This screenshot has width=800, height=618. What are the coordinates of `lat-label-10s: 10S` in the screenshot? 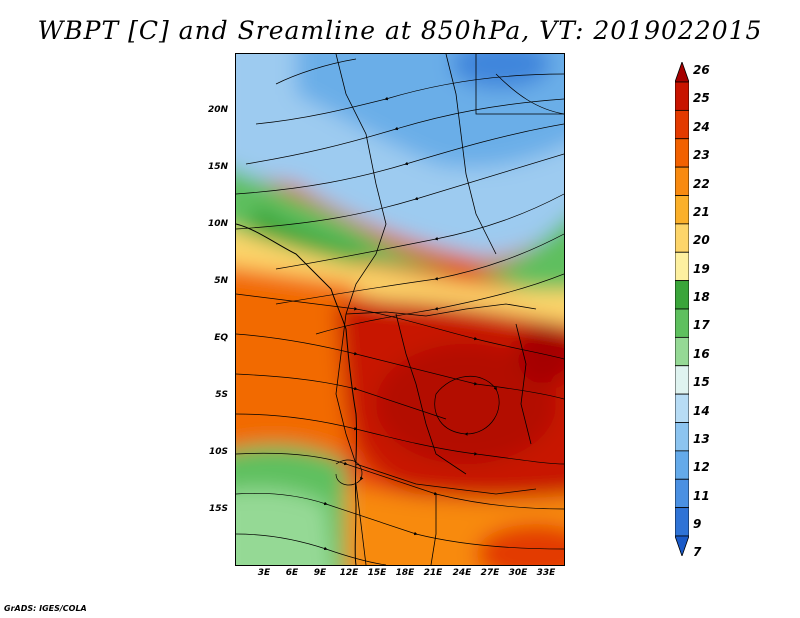 It's located at (218, 452).